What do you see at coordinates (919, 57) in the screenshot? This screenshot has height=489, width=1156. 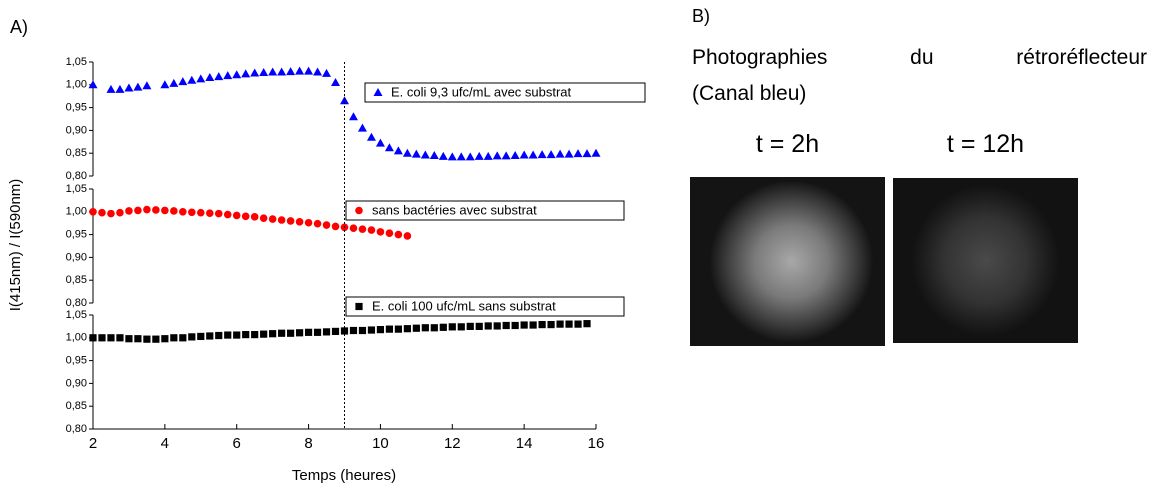 I see `caption-line: Photographies du rétroréflecteur` at bounding box center [919, 57].